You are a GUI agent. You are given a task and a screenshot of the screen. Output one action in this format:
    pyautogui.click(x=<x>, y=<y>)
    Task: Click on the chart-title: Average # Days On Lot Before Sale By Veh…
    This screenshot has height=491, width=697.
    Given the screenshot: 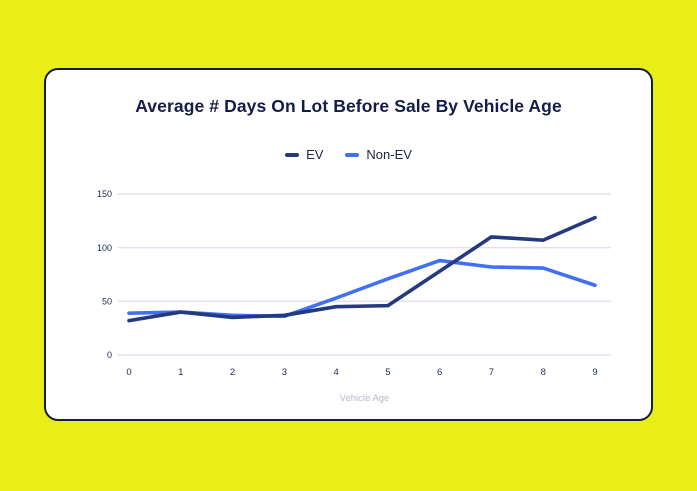 What is the action you would take?
    pyautogui.click(x=348, y=106)
    